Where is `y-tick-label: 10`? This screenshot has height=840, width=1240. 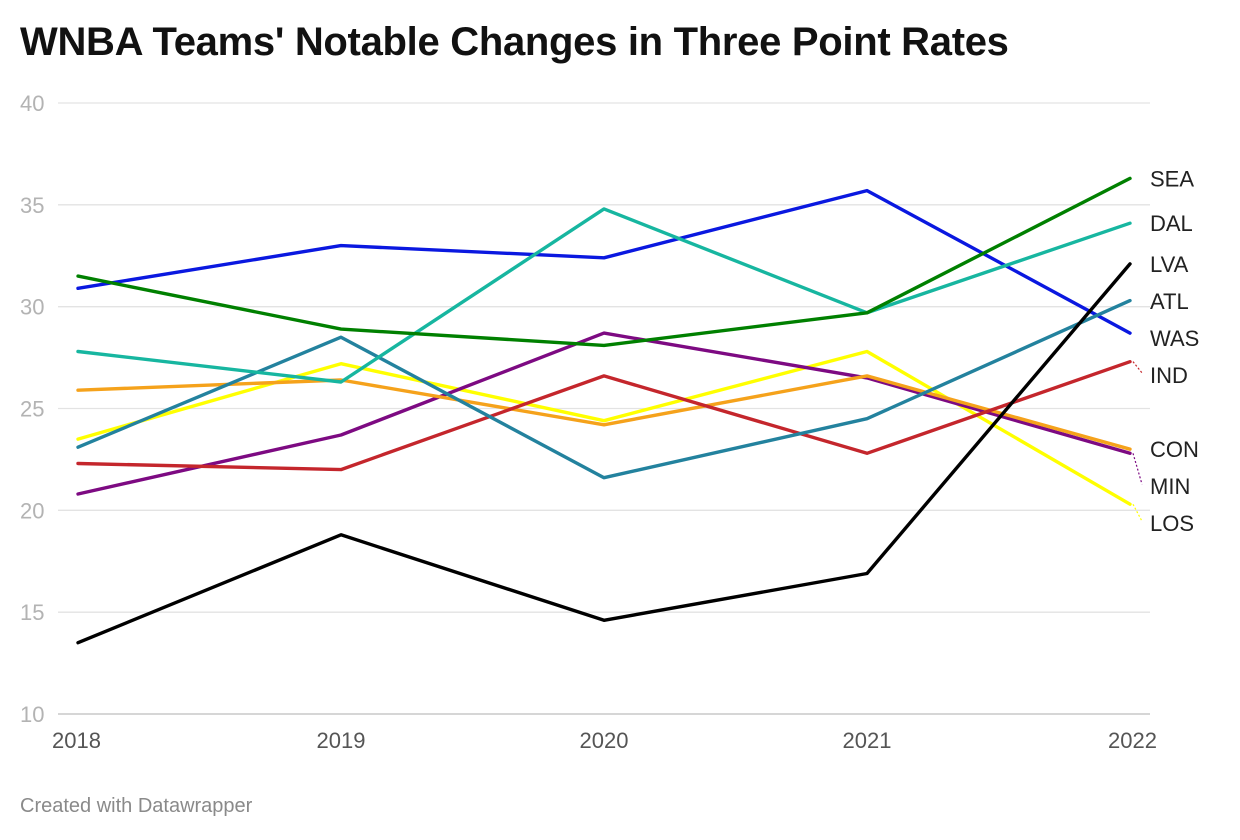 y-tick-label: 10 is located at coordinates (32, 714).